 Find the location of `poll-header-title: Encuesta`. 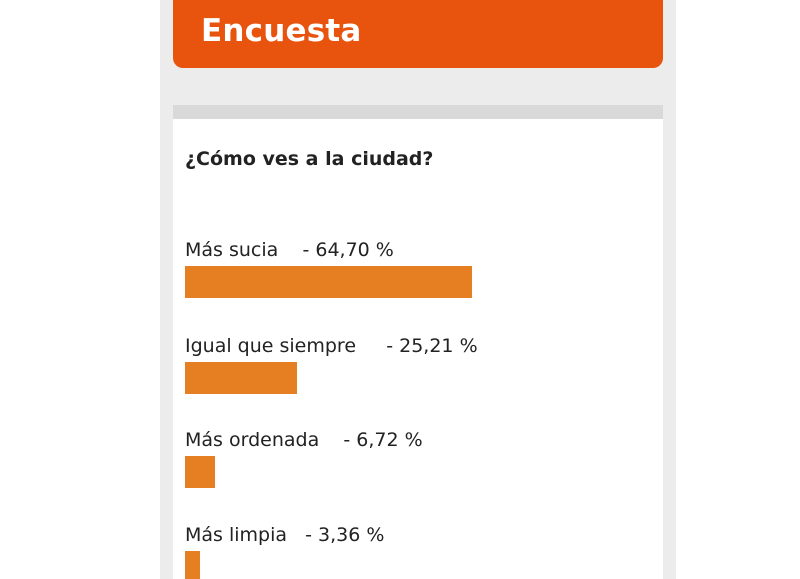

poll-header-title: Encuesta is located at coordinates (281, 31).